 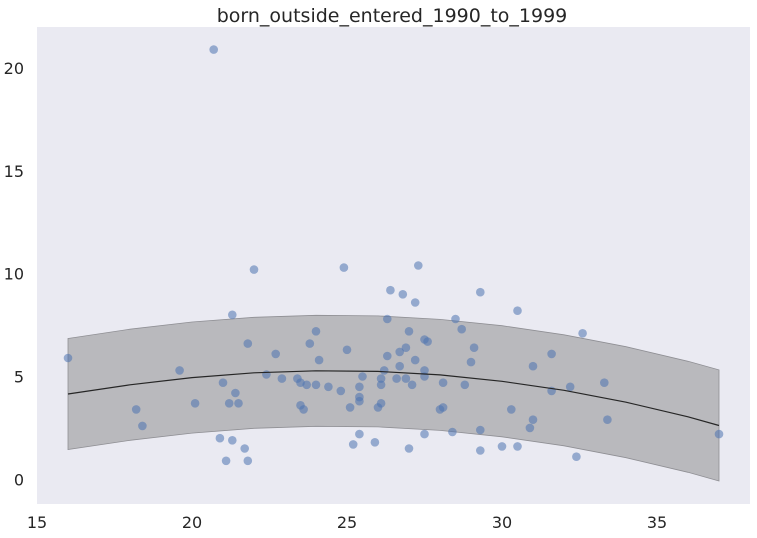 What do you see at coordinates (657, 522) in the screenshot?
I see `x-tick-label: 35` at bounding box center [657, 522].